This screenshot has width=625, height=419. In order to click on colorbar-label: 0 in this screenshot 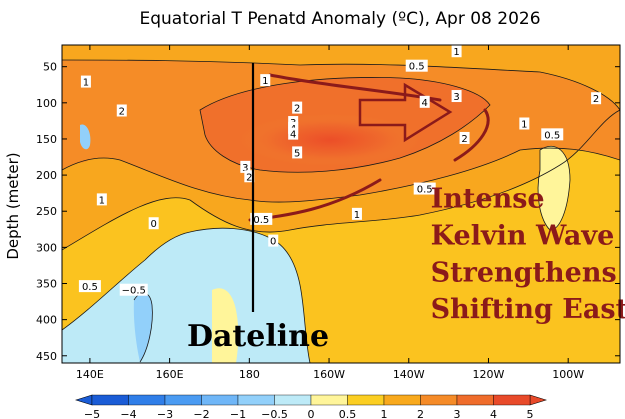, I will do `click(311, 413)`.